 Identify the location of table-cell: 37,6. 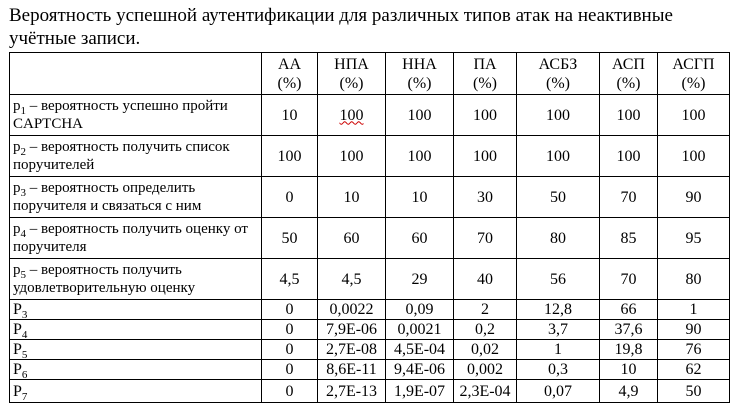
(628, 329).